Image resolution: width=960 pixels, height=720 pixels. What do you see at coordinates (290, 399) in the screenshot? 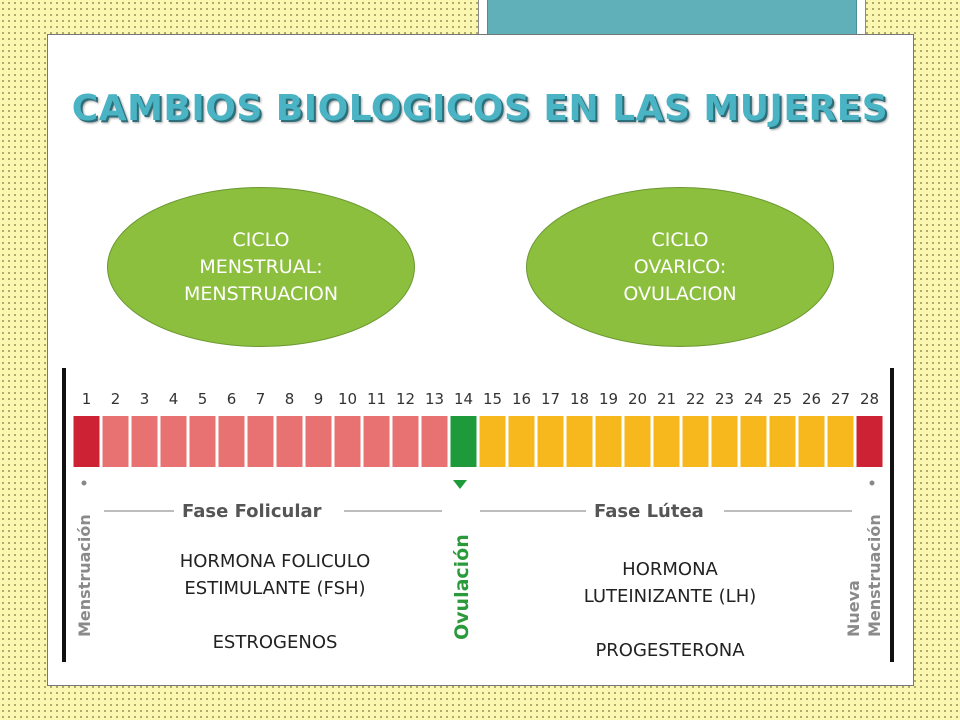
I see `day-label: 8` at bounding box center [290, 399].